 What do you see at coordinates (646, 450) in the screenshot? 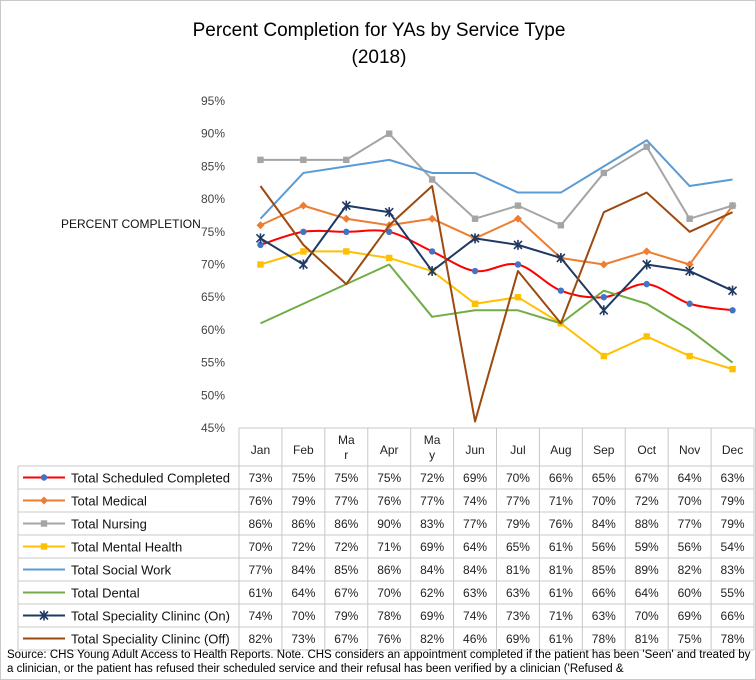
I see `category-label: Oct` at bounding box center [646, 450].